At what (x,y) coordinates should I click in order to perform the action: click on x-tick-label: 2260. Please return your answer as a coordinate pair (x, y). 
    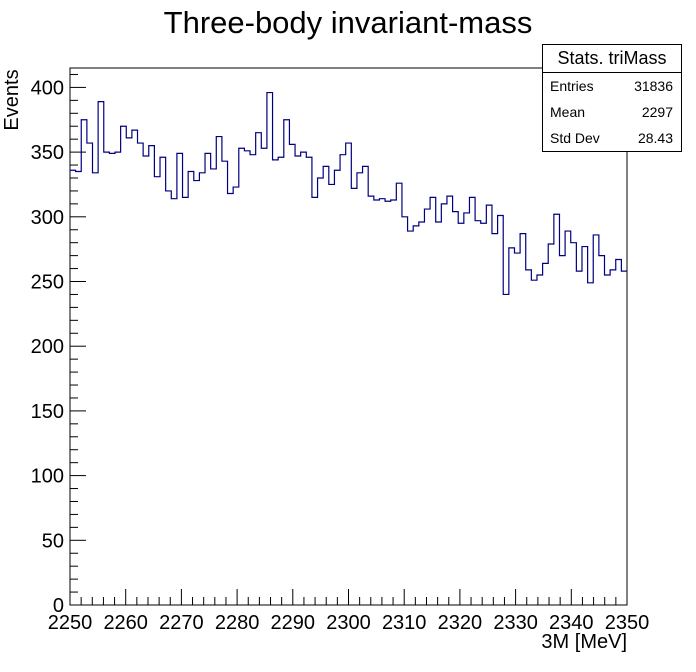
    Looking at the image, I should click on (125, 623).